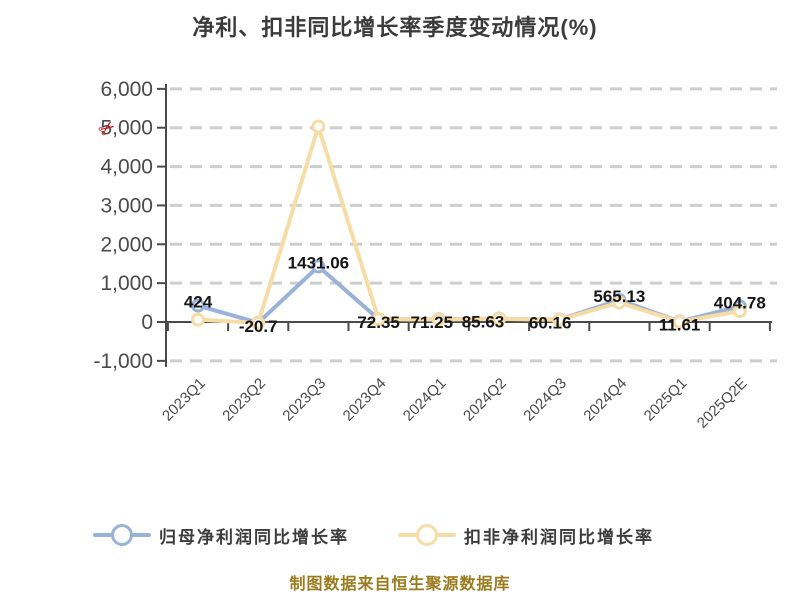 The width and height of the screenshot is (800, 600). Describe the element at coordinates (605, 400) in the screenshot. I see `svg-text: 2024Q4` at that location.